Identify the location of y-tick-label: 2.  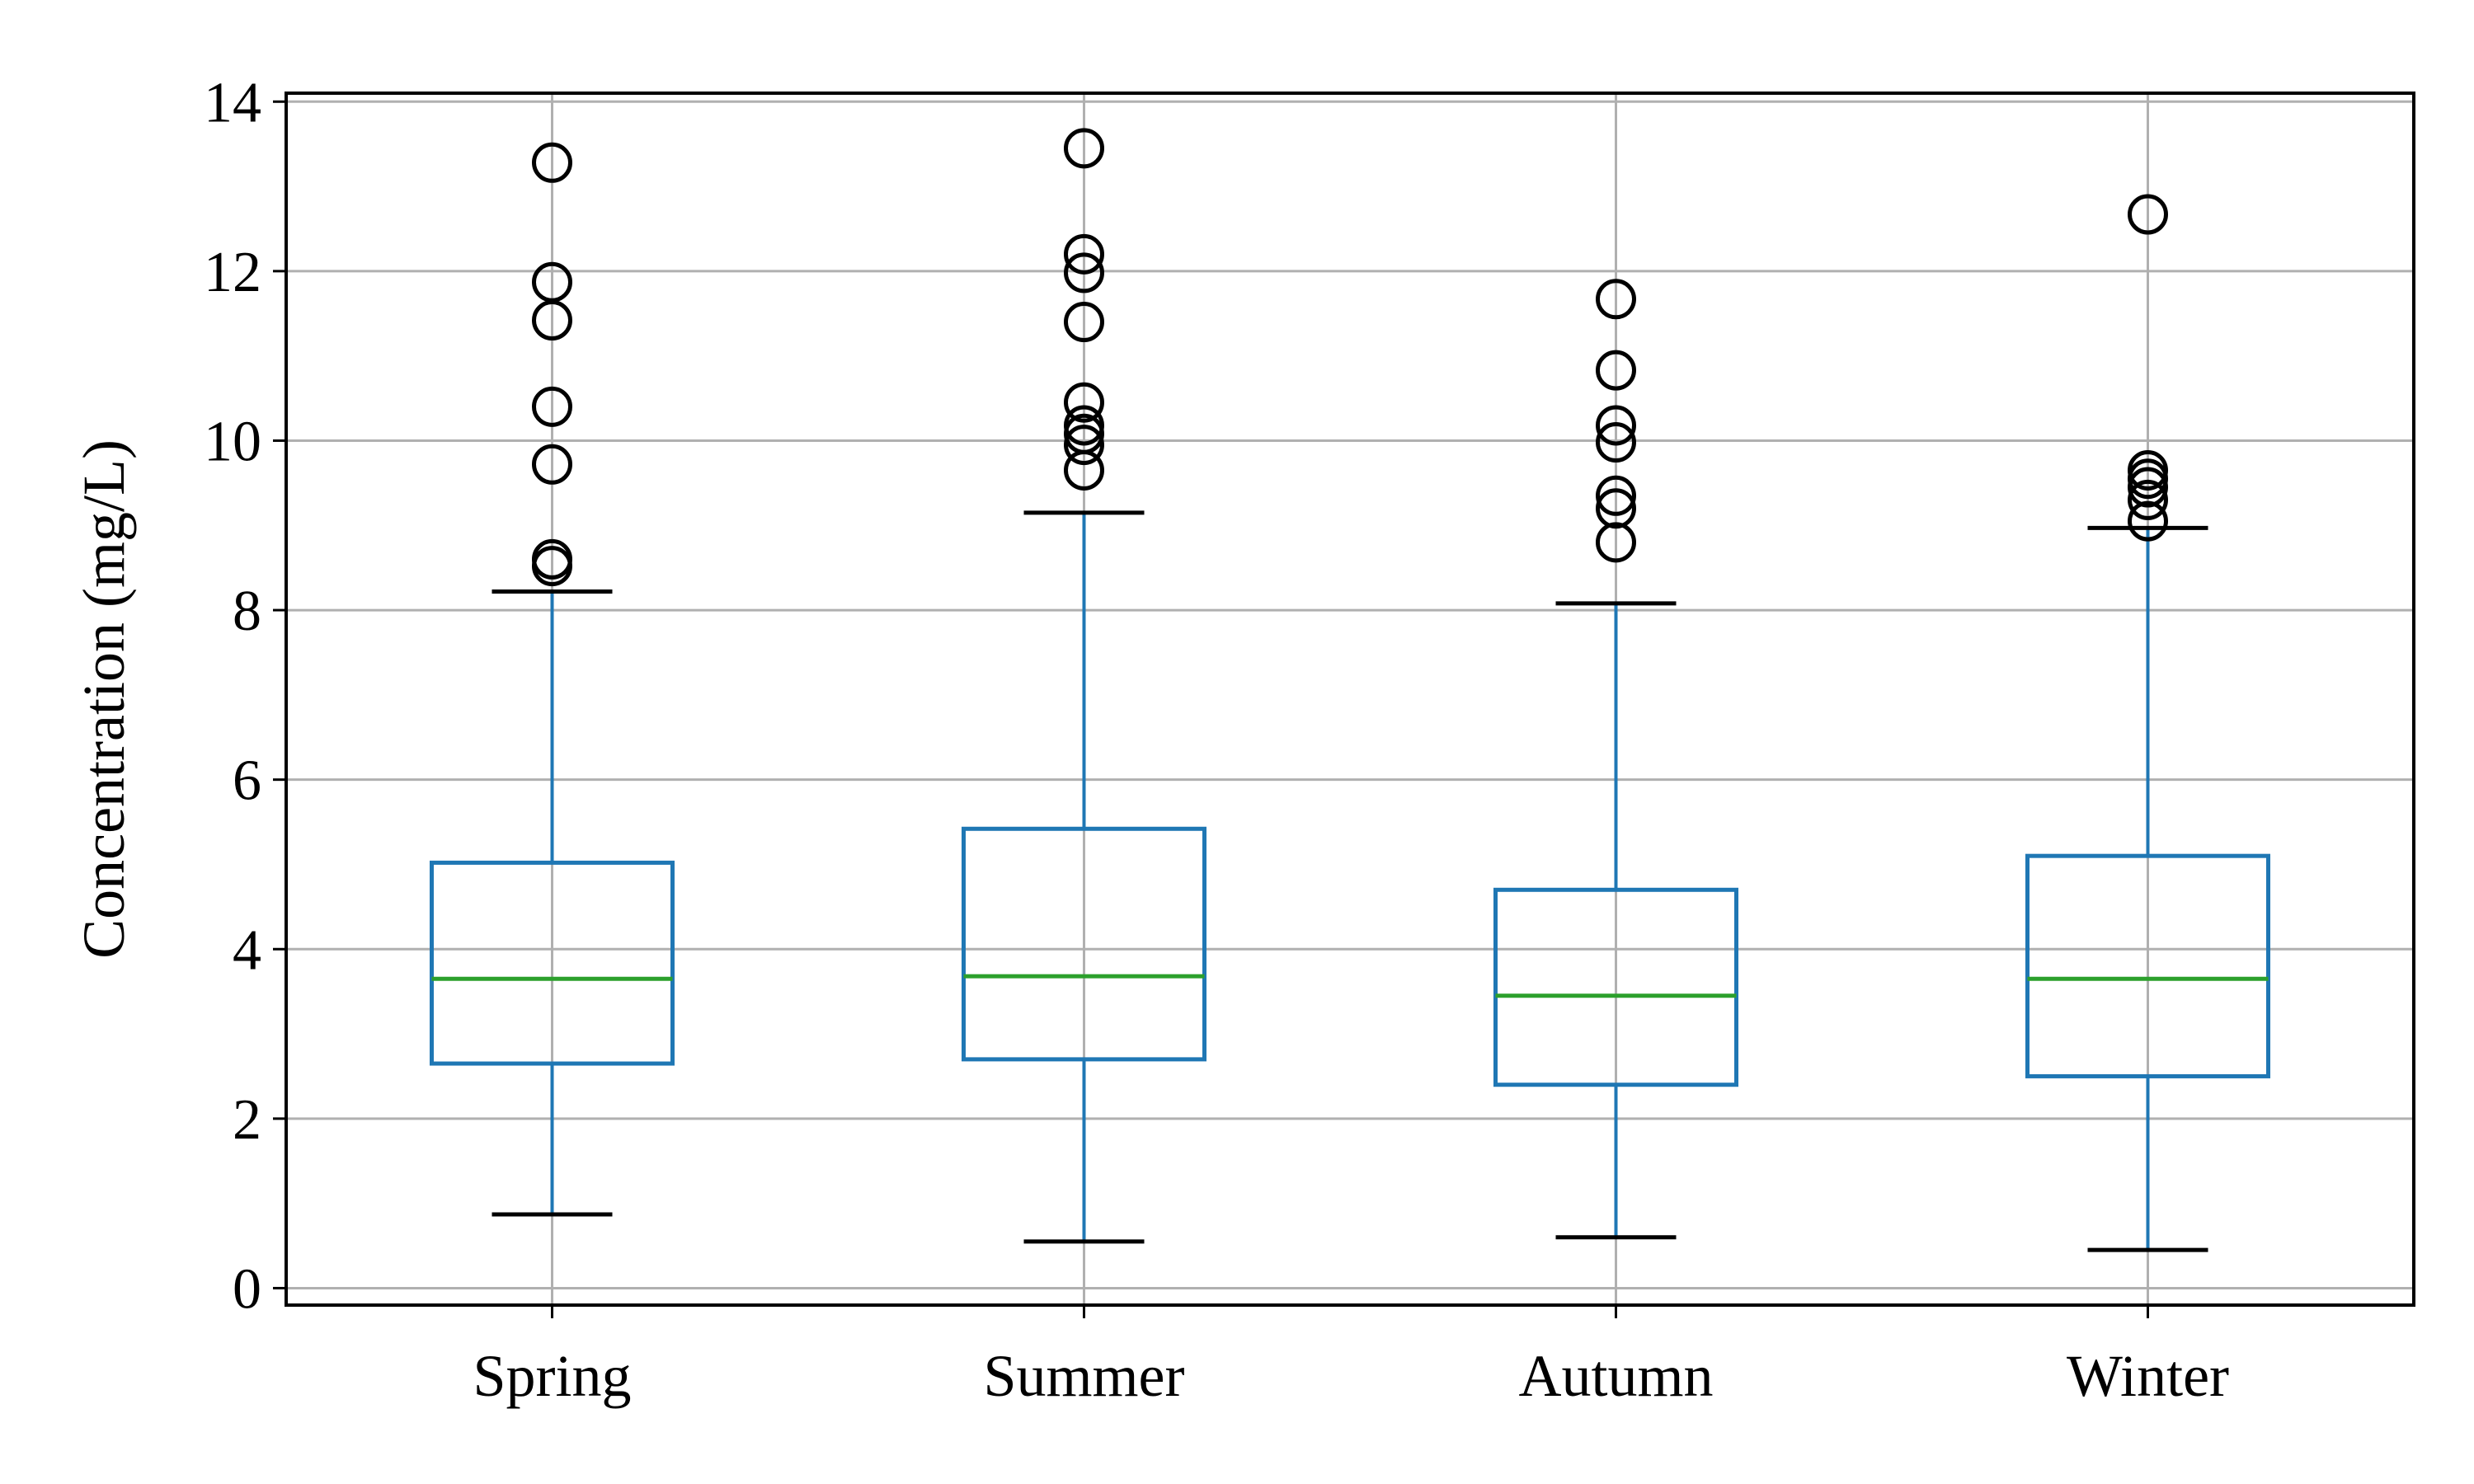
(247, 1120).